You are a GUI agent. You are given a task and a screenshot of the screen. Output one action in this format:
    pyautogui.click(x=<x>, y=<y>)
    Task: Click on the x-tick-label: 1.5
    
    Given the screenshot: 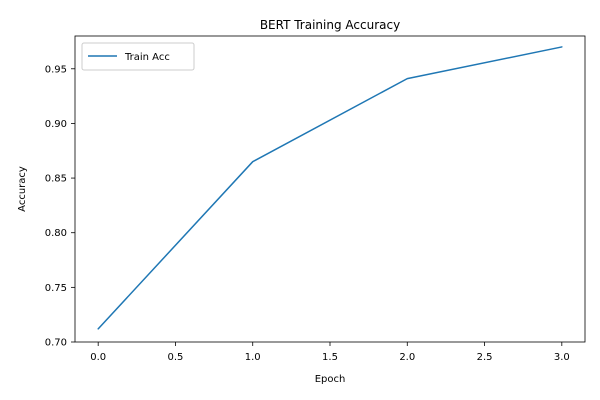 What is the action you would take?
    pyautogui.click(x=330, y=357)
    